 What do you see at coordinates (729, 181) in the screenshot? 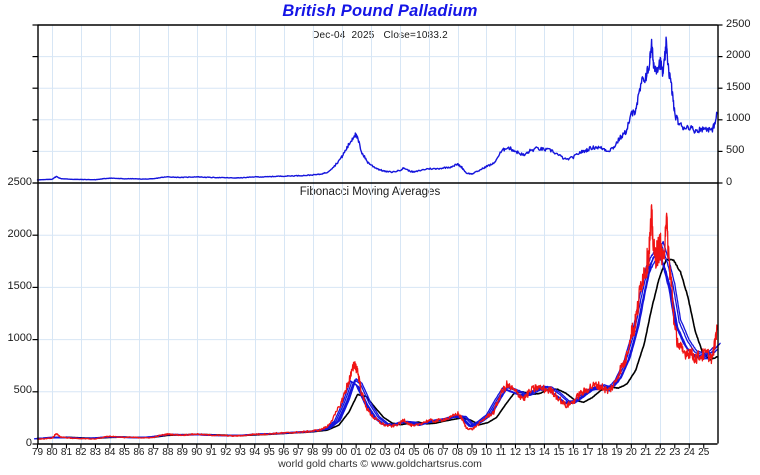
I see `y-axis-right-tick-label: 0` at bounding box center [729, 181].